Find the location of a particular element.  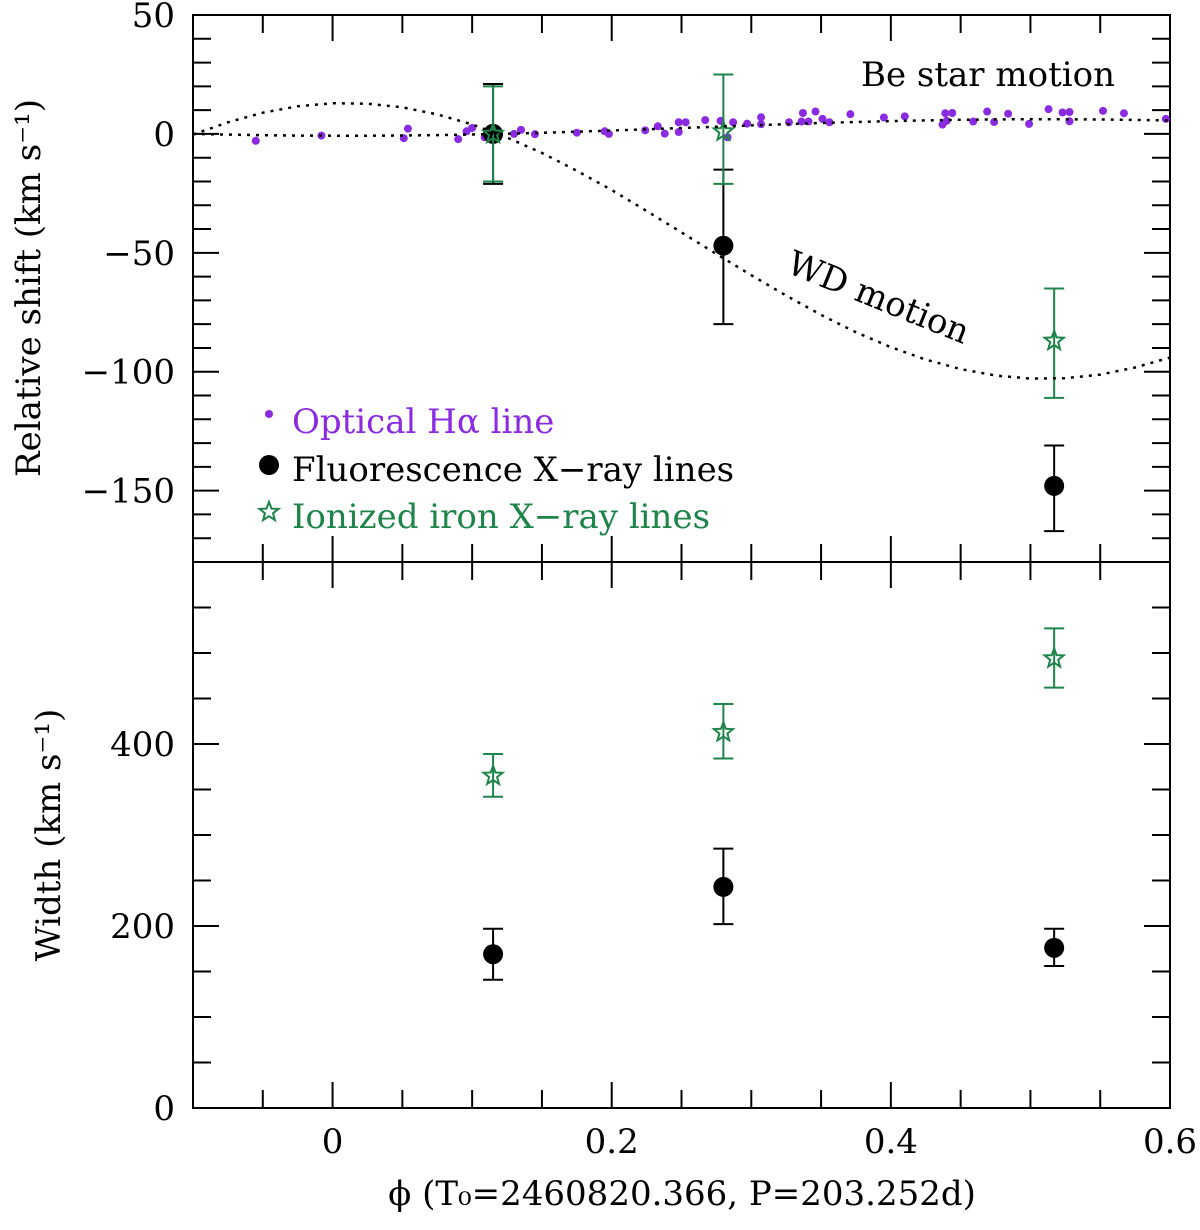

y-tick-label: 200 is located at coordinates (142, 927).